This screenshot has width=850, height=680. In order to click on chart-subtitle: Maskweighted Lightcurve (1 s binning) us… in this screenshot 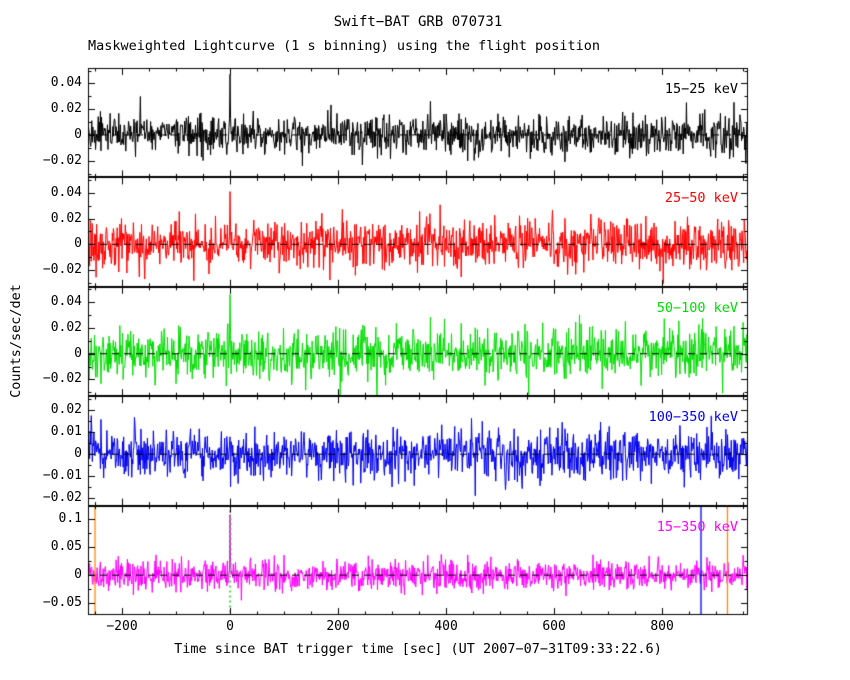, I will do `click(344, 46)`.